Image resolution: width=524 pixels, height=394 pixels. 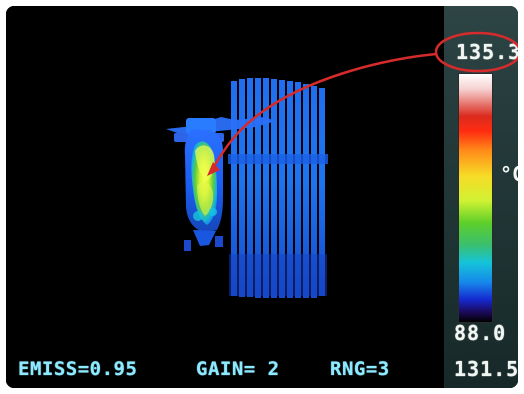 What do you see at coordinates (475, 198) in the screenshot?
I see `temperature-color-bar` at bounding box center [475, 198].